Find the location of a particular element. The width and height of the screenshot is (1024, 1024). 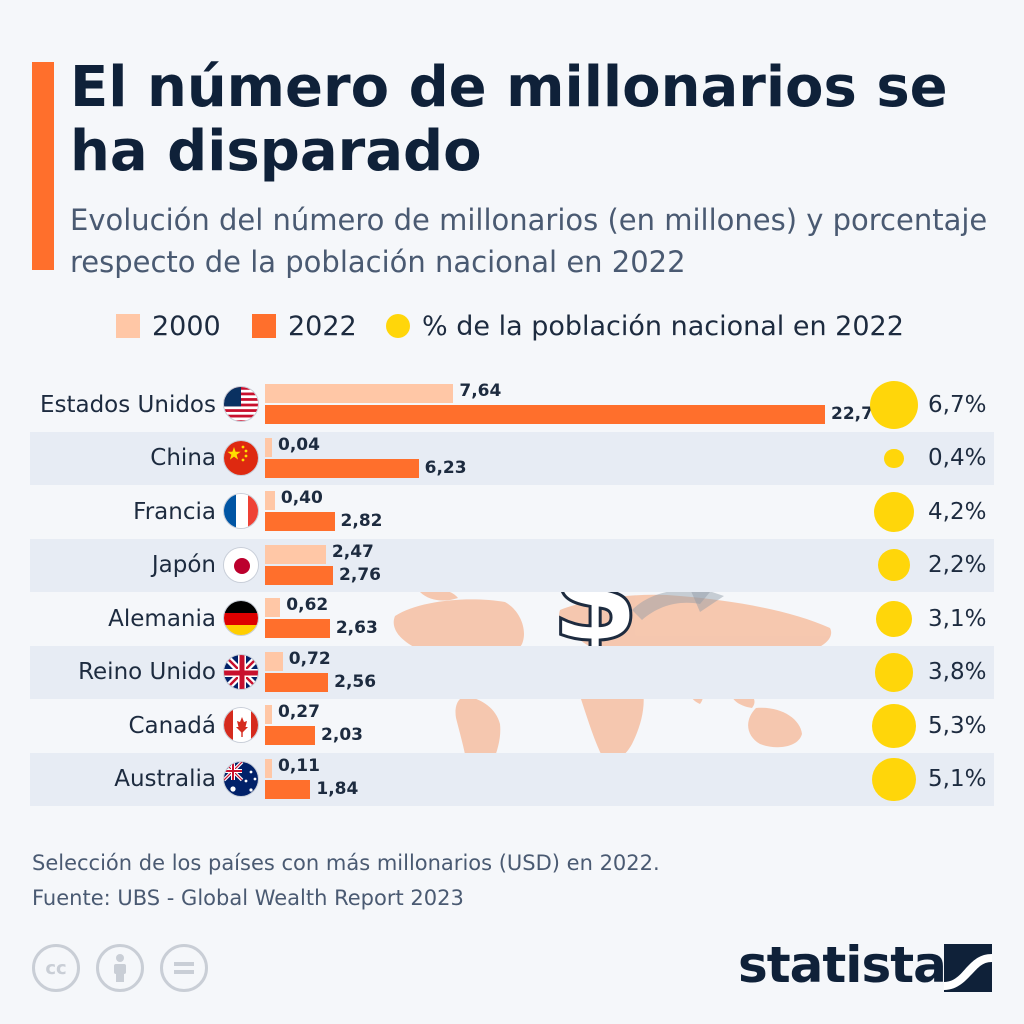

legend-item-2000: 2000 is located at coordinates (168, 326).